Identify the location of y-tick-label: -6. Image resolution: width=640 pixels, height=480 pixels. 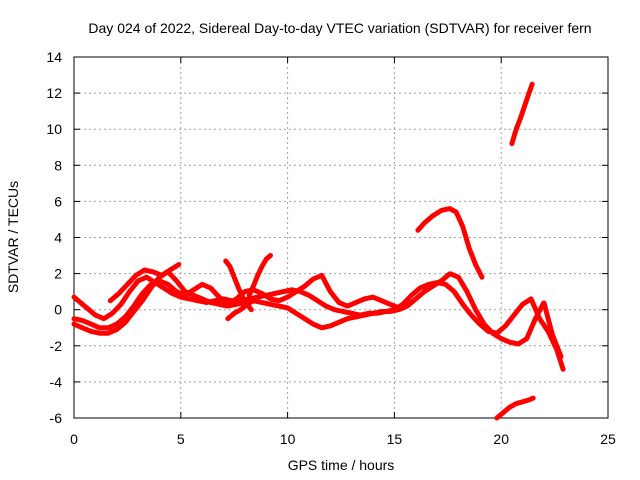
(56, 418).